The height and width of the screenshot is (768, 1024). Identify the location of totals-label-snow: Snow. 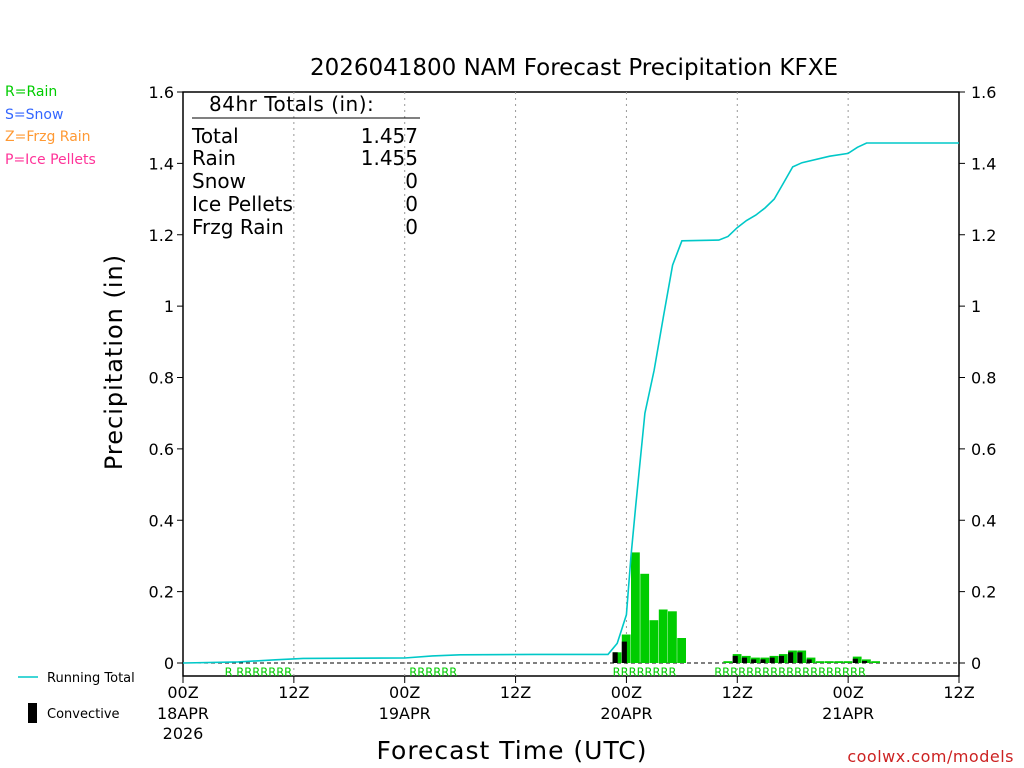
(219, 181).